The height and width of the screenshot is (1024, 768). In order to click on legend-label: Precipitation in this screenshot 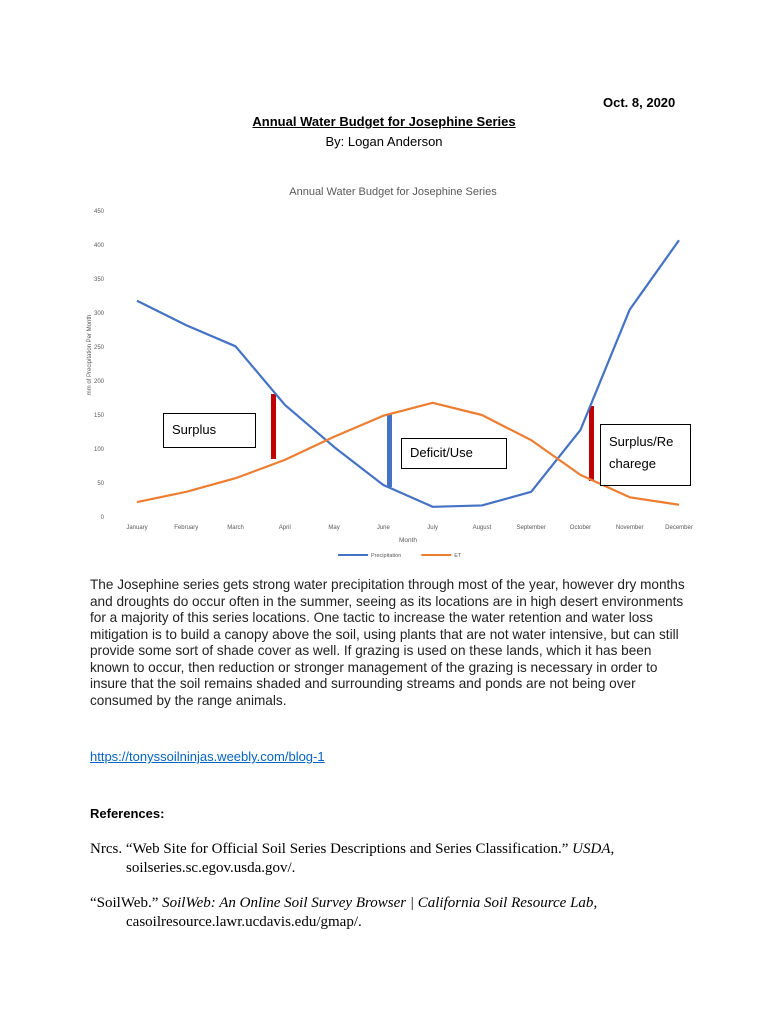, I will do `click(386, 556)`.